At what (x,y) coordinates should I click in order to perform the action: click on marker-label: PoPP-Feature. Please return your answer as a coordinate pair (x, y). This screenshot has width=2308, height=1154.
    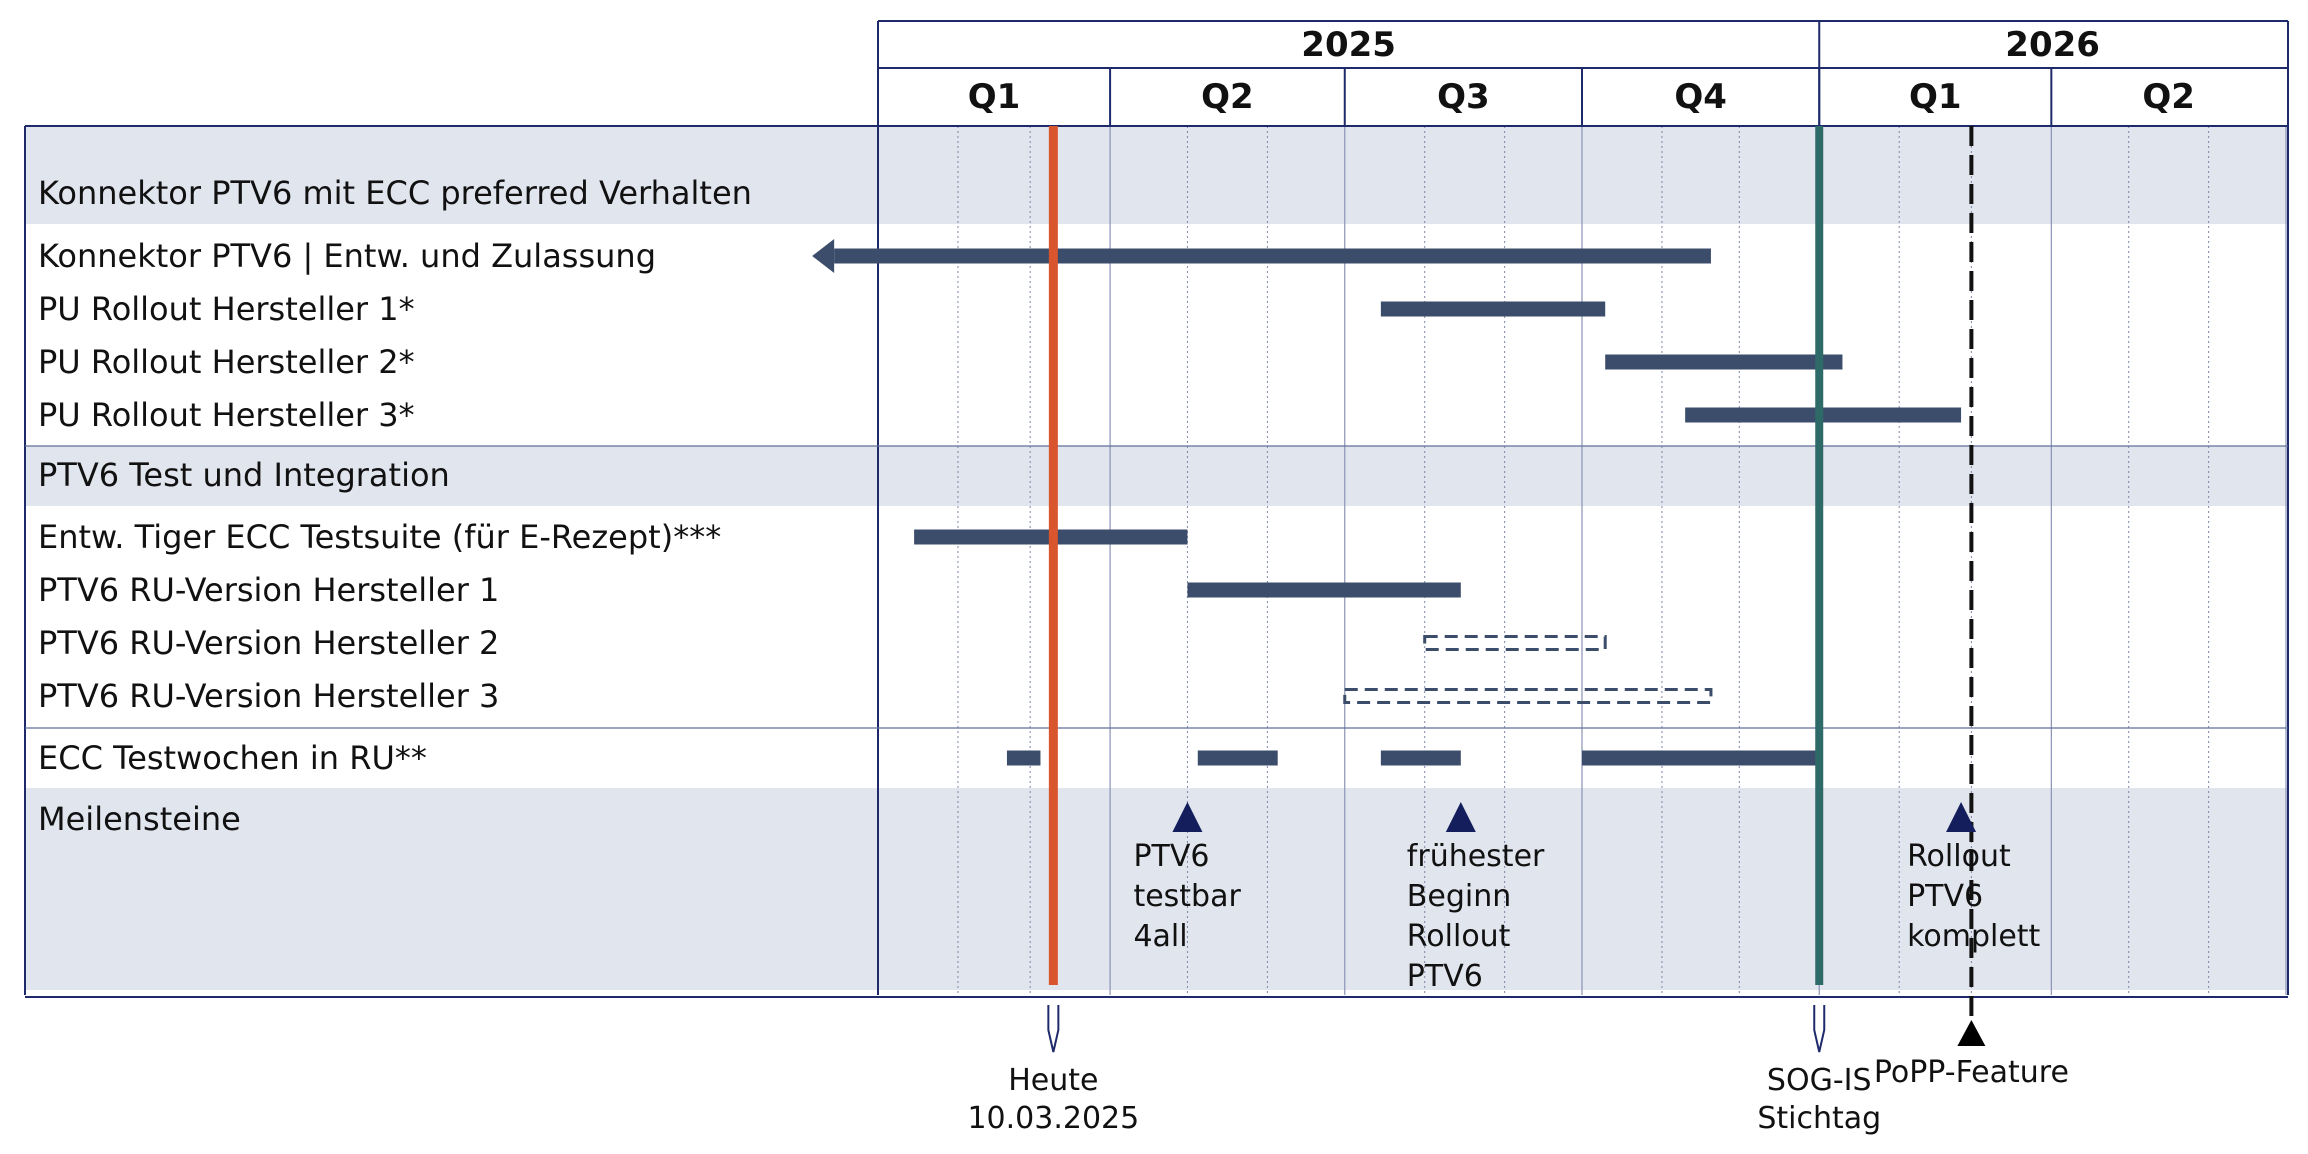
    Looking at the image, I should click on (1971, 1072).